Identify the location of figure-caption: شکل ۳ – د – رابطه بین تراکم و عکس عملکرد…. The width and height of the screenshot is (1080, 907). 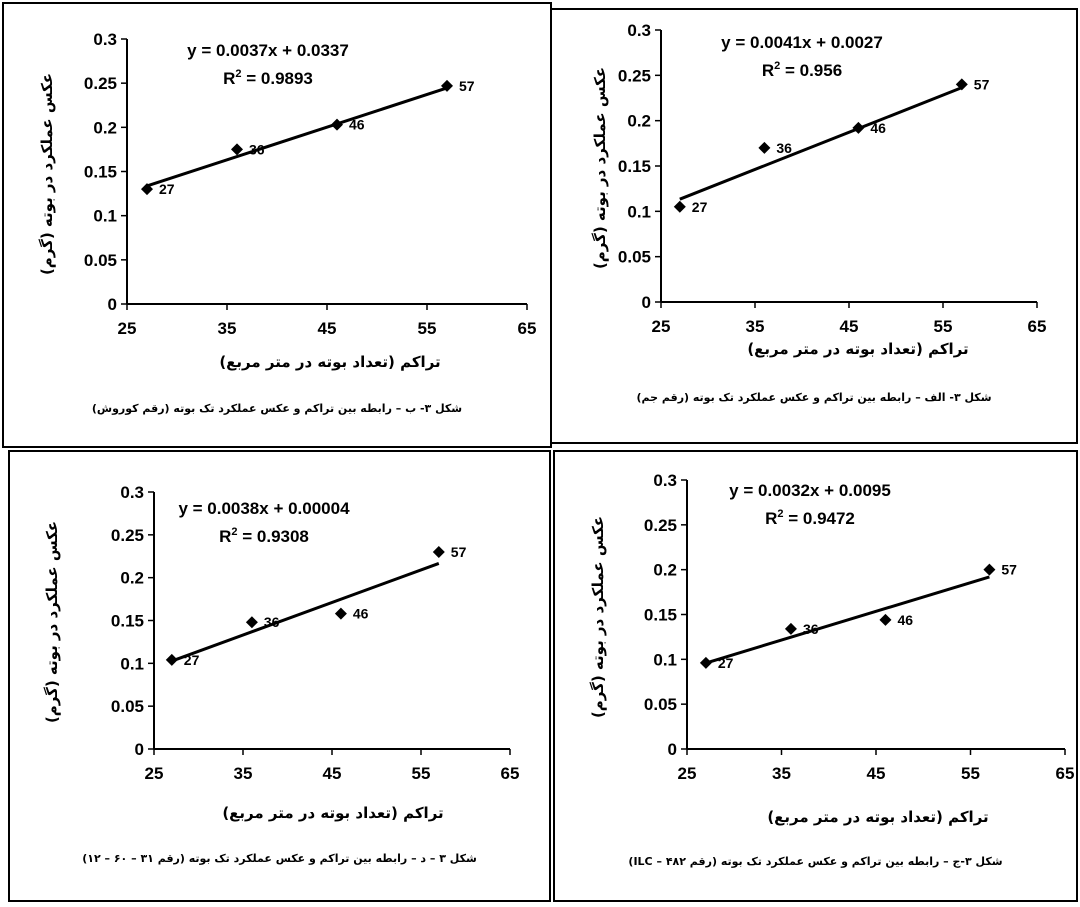
(279, 858).